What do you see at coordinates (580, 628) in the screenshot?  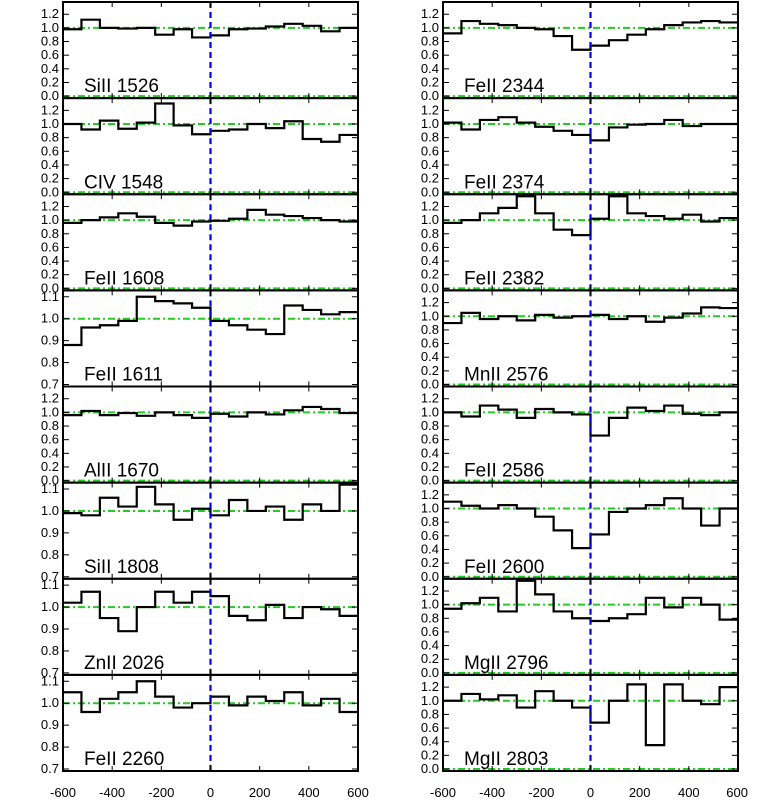 I see `panel-mgii-2796: 0.00.20.40.60.81.01.2 MgII 2796` at bounding box center [580, 628].